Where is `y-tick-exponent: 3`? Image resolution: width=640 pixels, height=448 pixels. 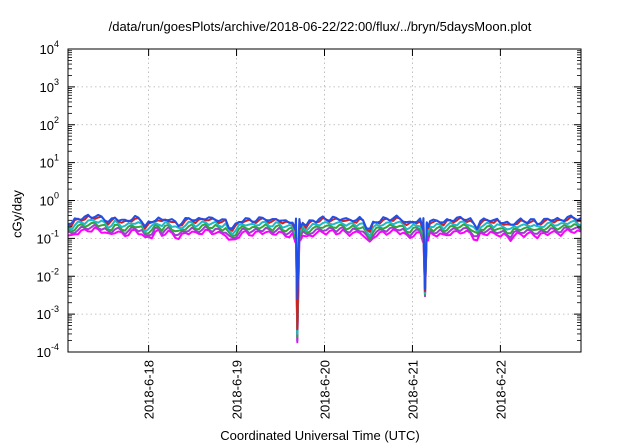 y-tick-exponent: 3 is located at coordinates (56, 82).